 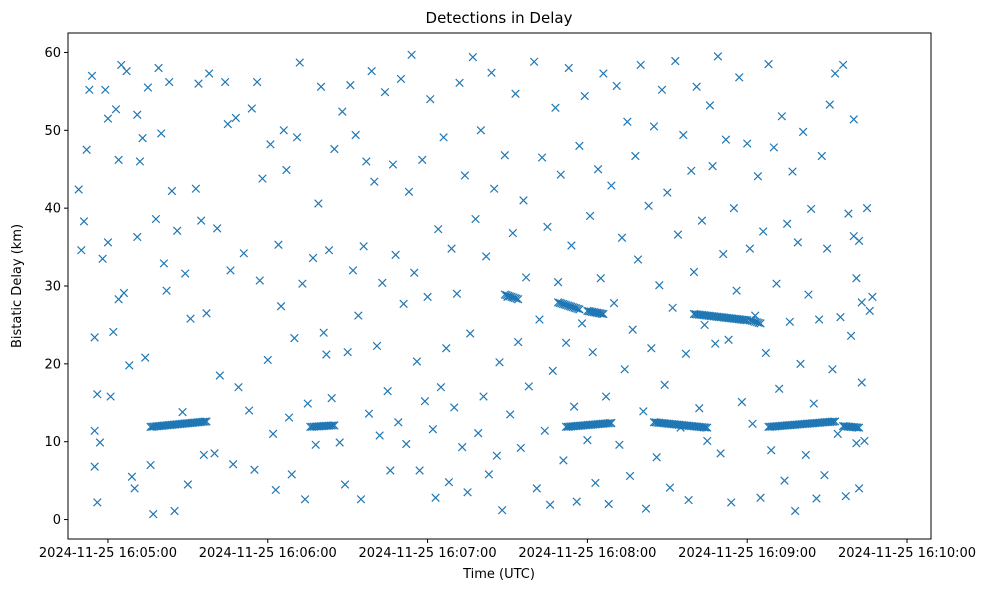 I want to click on y-tick-label: 20, so click(x=52, y=364).